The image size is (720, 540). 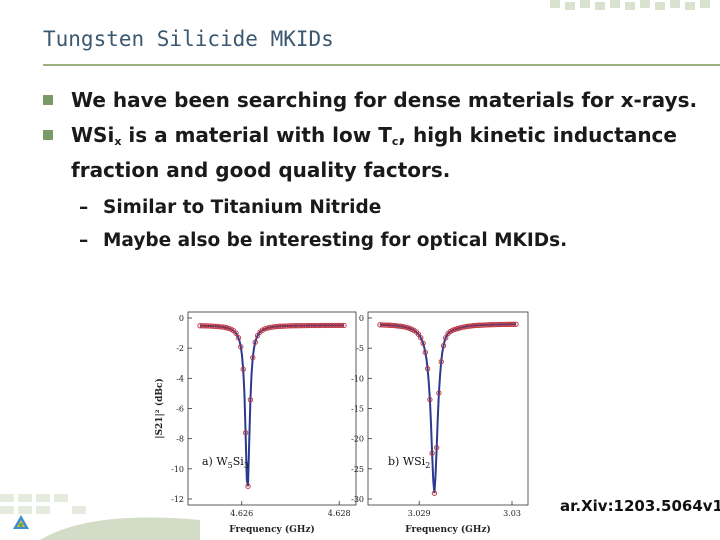 I want to click on slide-title: Tungsten Silicide MKIDs, so click(x=188, y=39).